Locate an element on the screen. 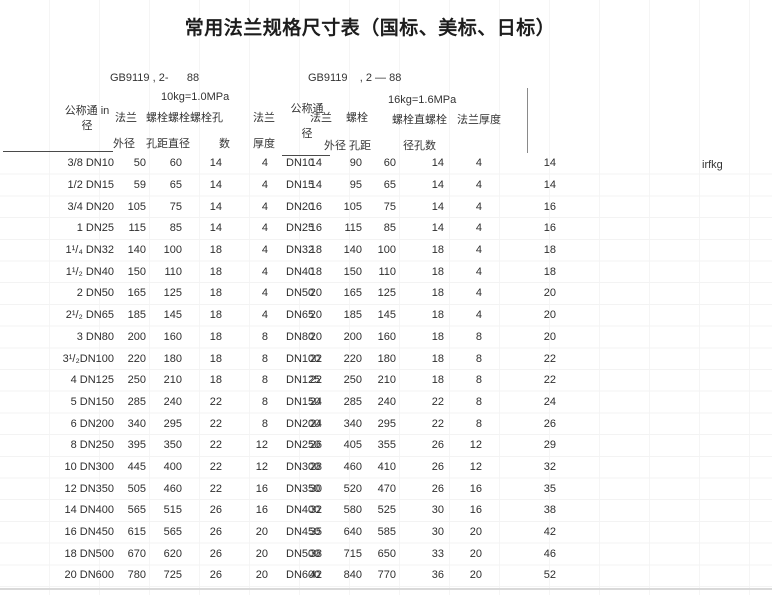  table-cell: 60 is located at coordinates (389, 163).